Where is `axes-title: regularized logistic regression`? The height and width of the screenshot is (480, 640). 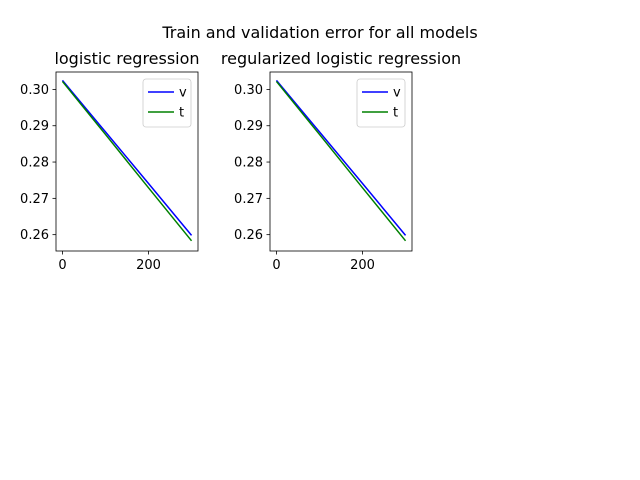
axes-title: regularized logistic regression is located at coordinates (341, 58).